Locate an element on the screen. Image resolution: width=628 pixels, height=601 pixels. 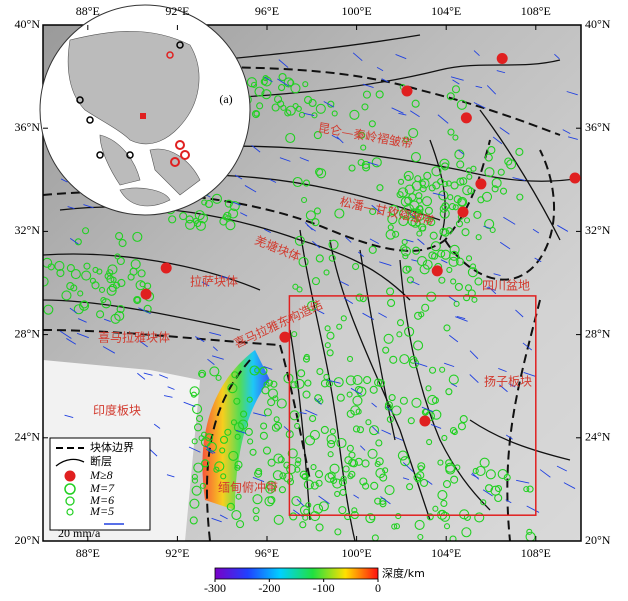
legend-label: 20 mm/a is located at coordinates (79, 533).